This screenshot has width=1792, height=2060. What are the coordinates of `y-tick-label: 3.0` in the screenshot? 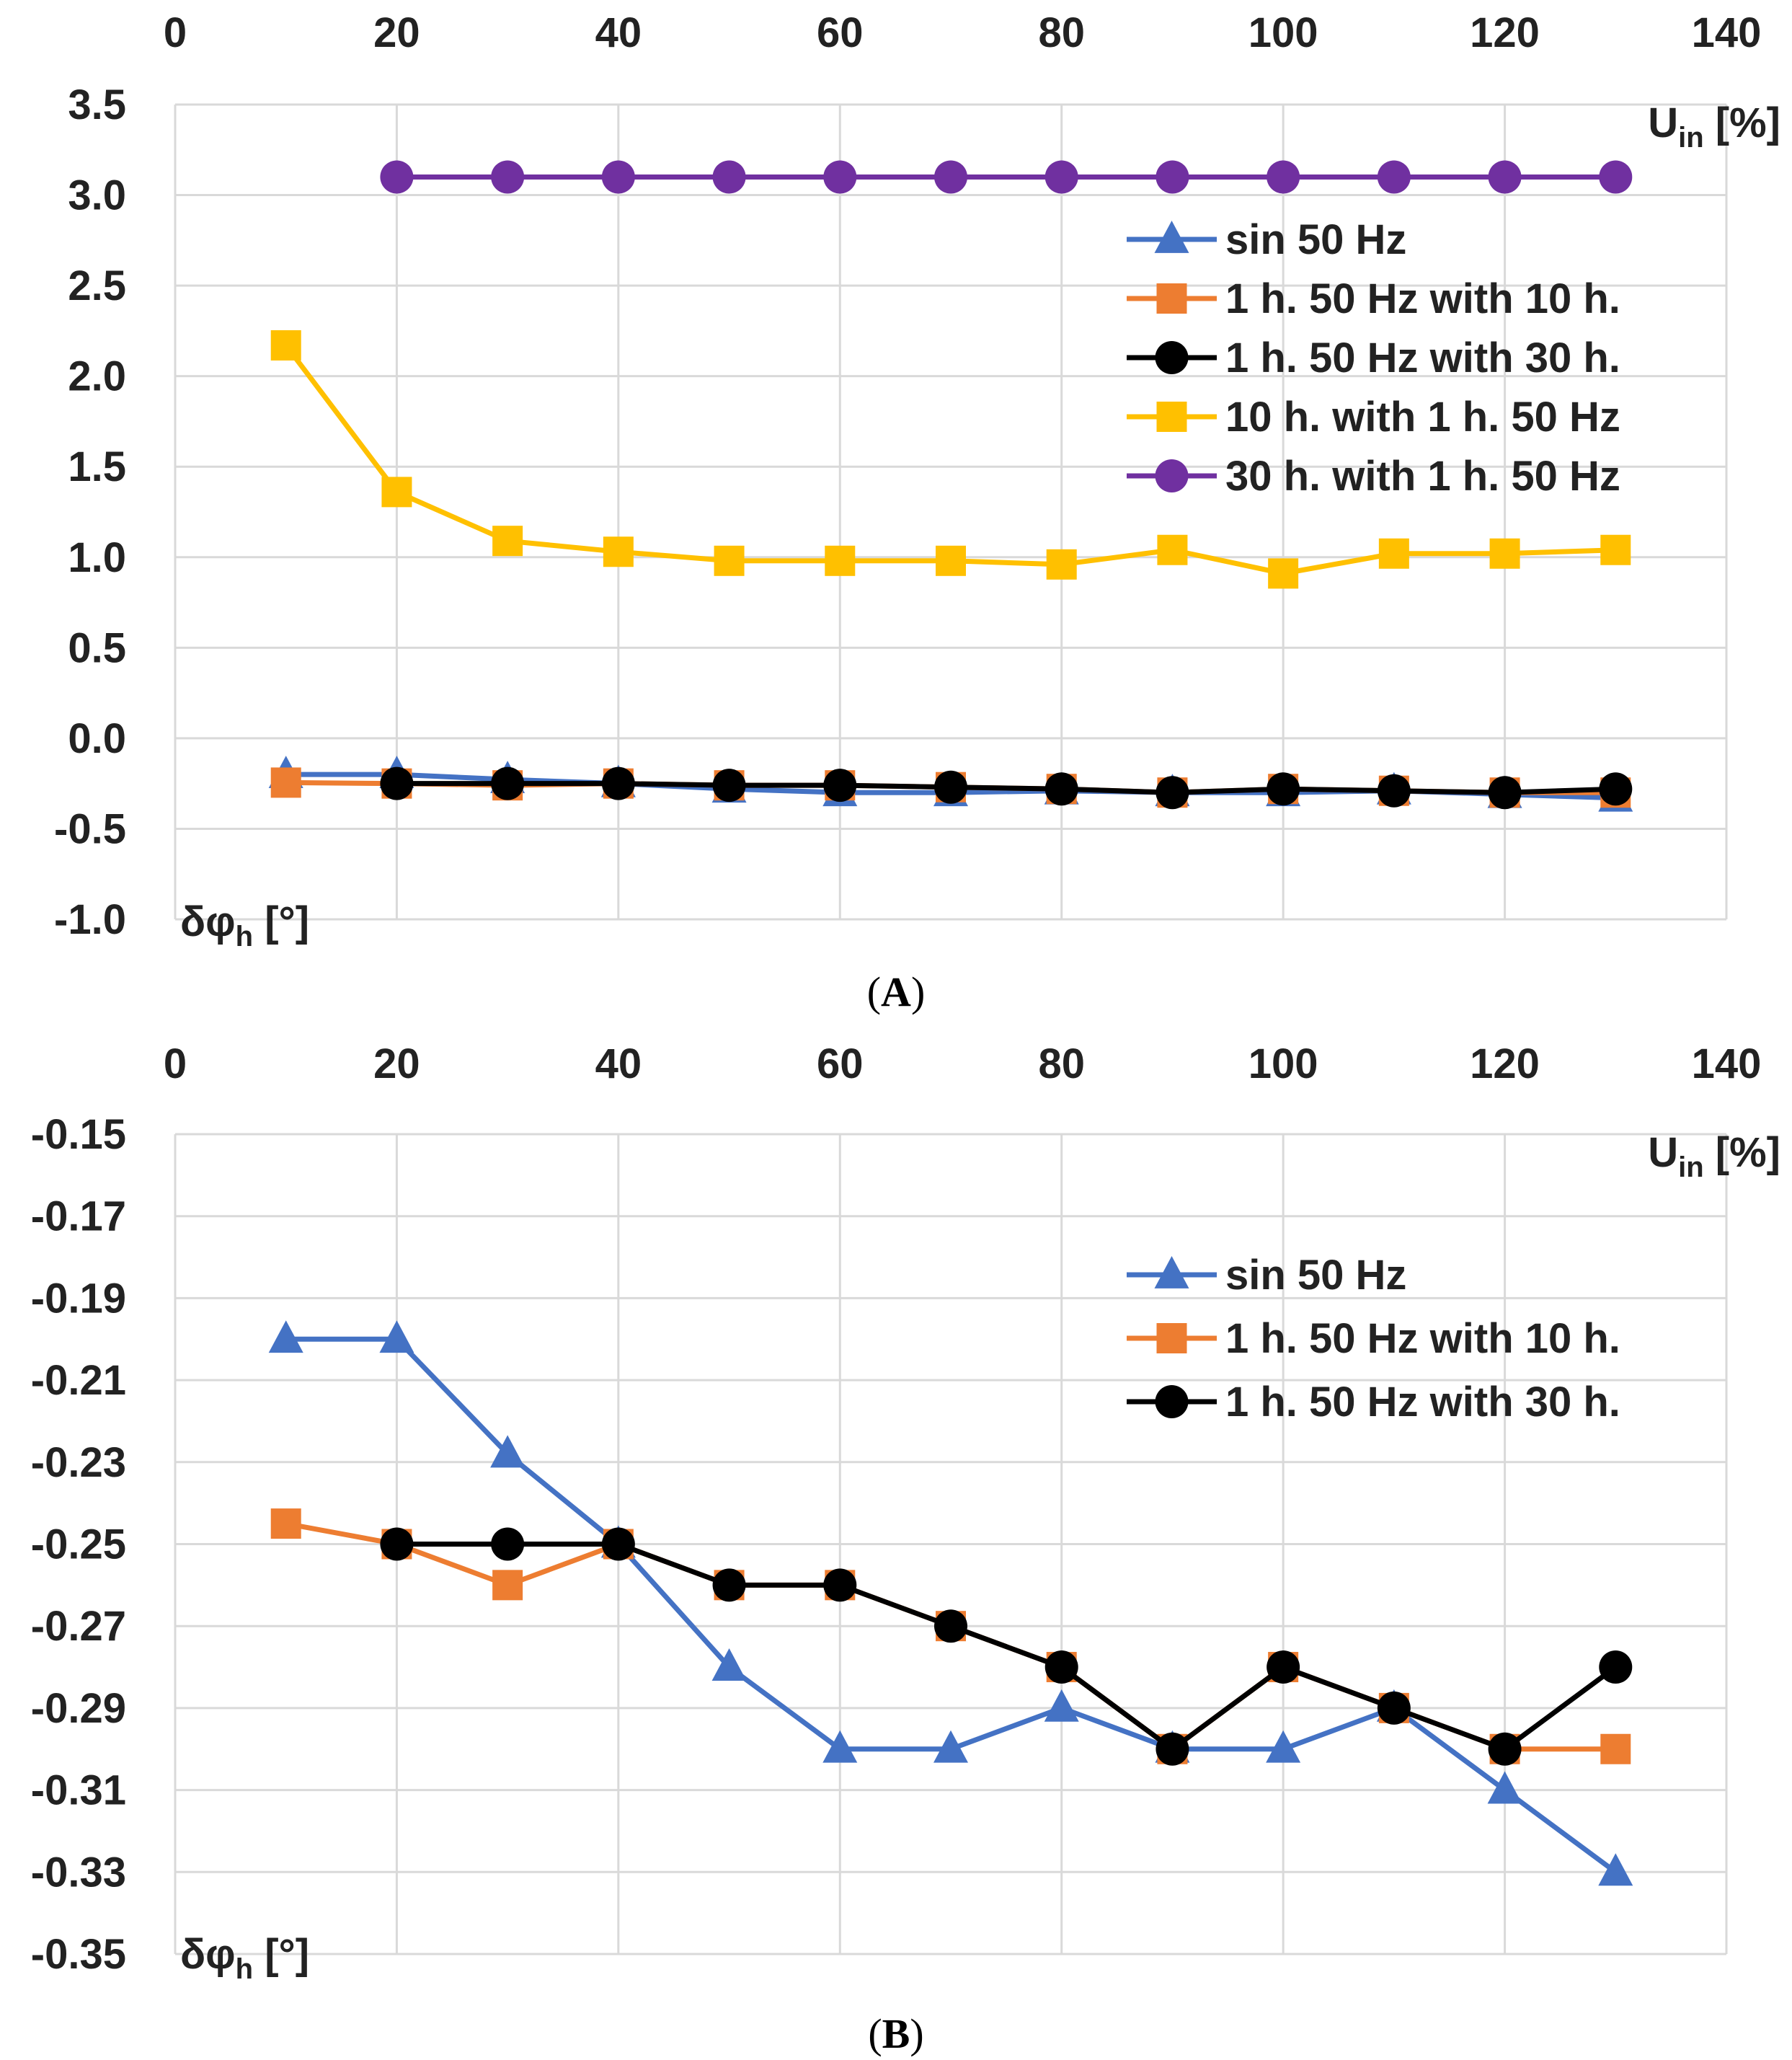 It's located at (97, 195).